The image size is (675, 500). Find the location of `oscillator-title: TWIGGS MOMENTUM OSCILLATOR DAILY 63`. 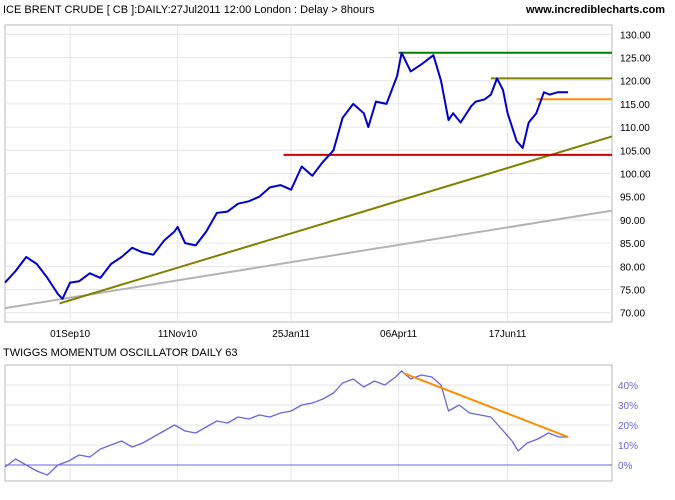

oscillator-title: TWIGGS MOMENTUM OSCILLATOR DAILY 63 is located at coordinates (120, 353).